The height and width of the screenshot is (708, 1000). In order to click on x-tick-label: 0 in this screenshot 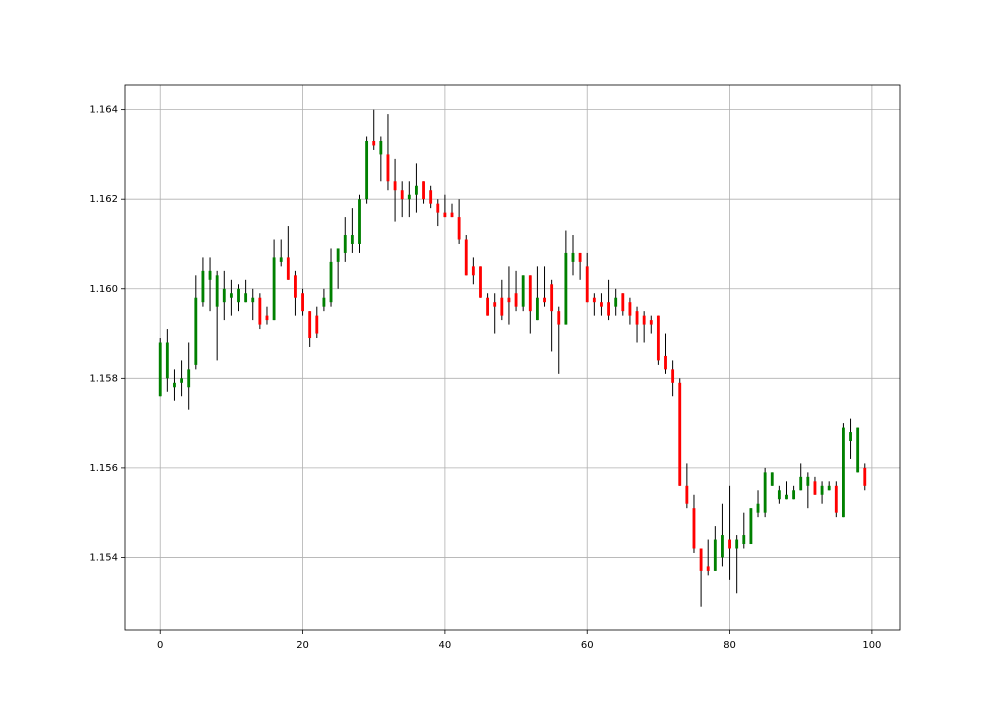, I will do `click(160, 645)`.